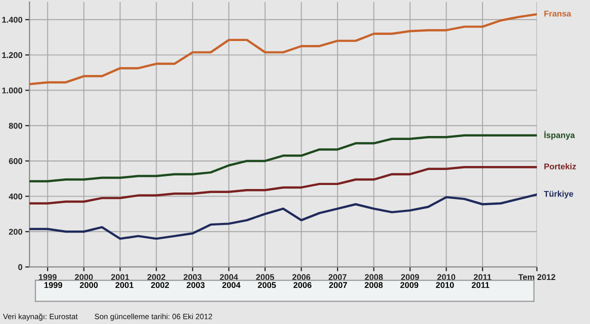 The width and height of the screenshot is (590, 324). Describe the element at coordinates (410, 277) in the screenshot. I see `x-tick-label: 2009` at that location.